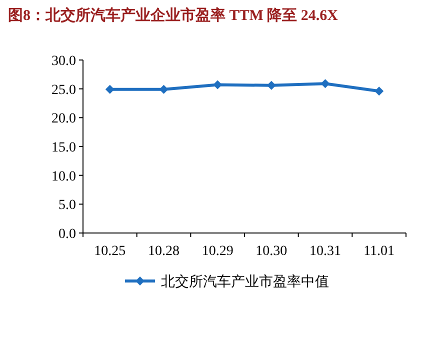 The height and width of the screenshot is (339, 444). Describe the element at coordinates (173, 16) in the screenshot. I see `title: 图8：北交所汽车产业企业市盈率 TTM 降至 24.6X` at that location.